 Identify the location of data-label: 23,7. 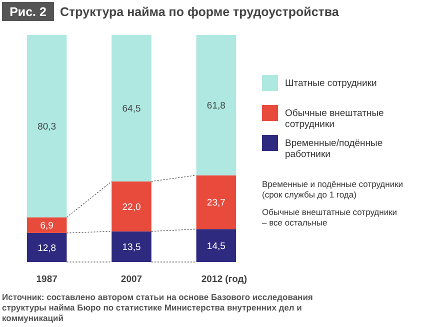
(216, 203).